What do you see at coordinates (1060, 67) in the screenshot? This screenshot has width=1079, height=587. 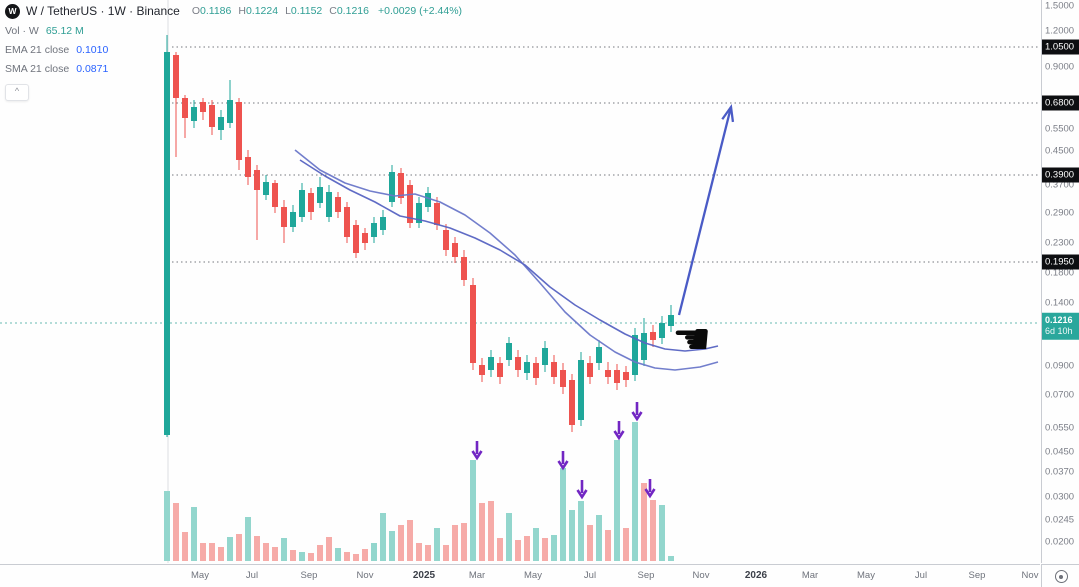 I see `price-tick: 0.9000` at bounding box center [1060, 67].